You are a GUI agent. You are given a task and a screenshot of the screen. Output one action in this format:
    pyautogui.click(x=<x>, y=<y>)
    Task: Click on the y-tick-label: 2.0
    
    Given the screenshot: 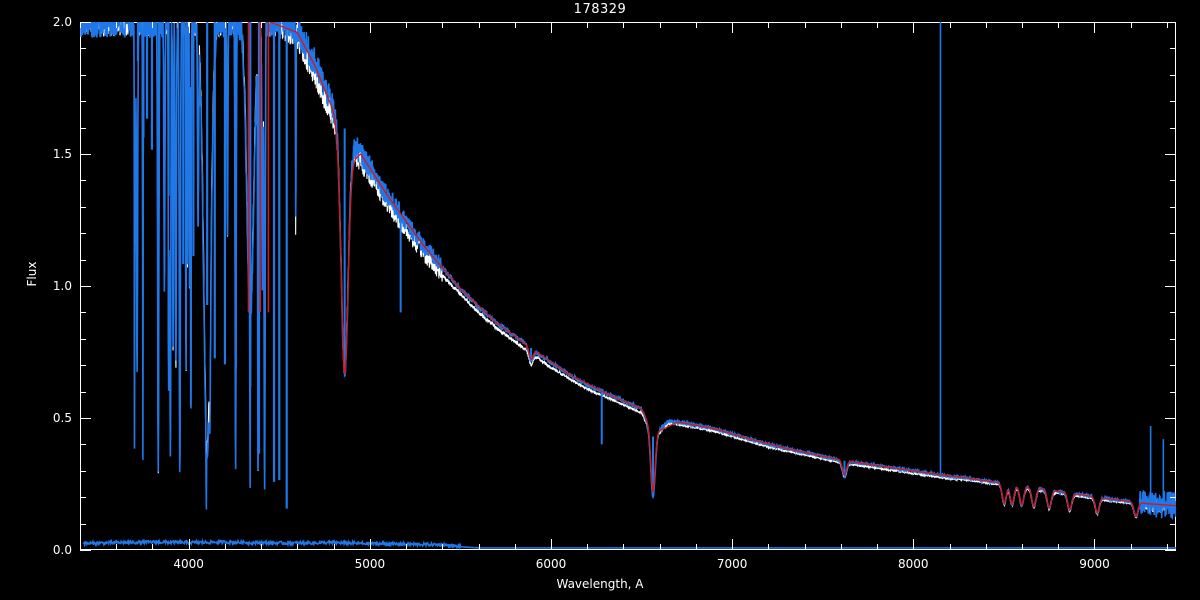 What is the action you would take?
    pyautogui.click(x=62, y=22)
    